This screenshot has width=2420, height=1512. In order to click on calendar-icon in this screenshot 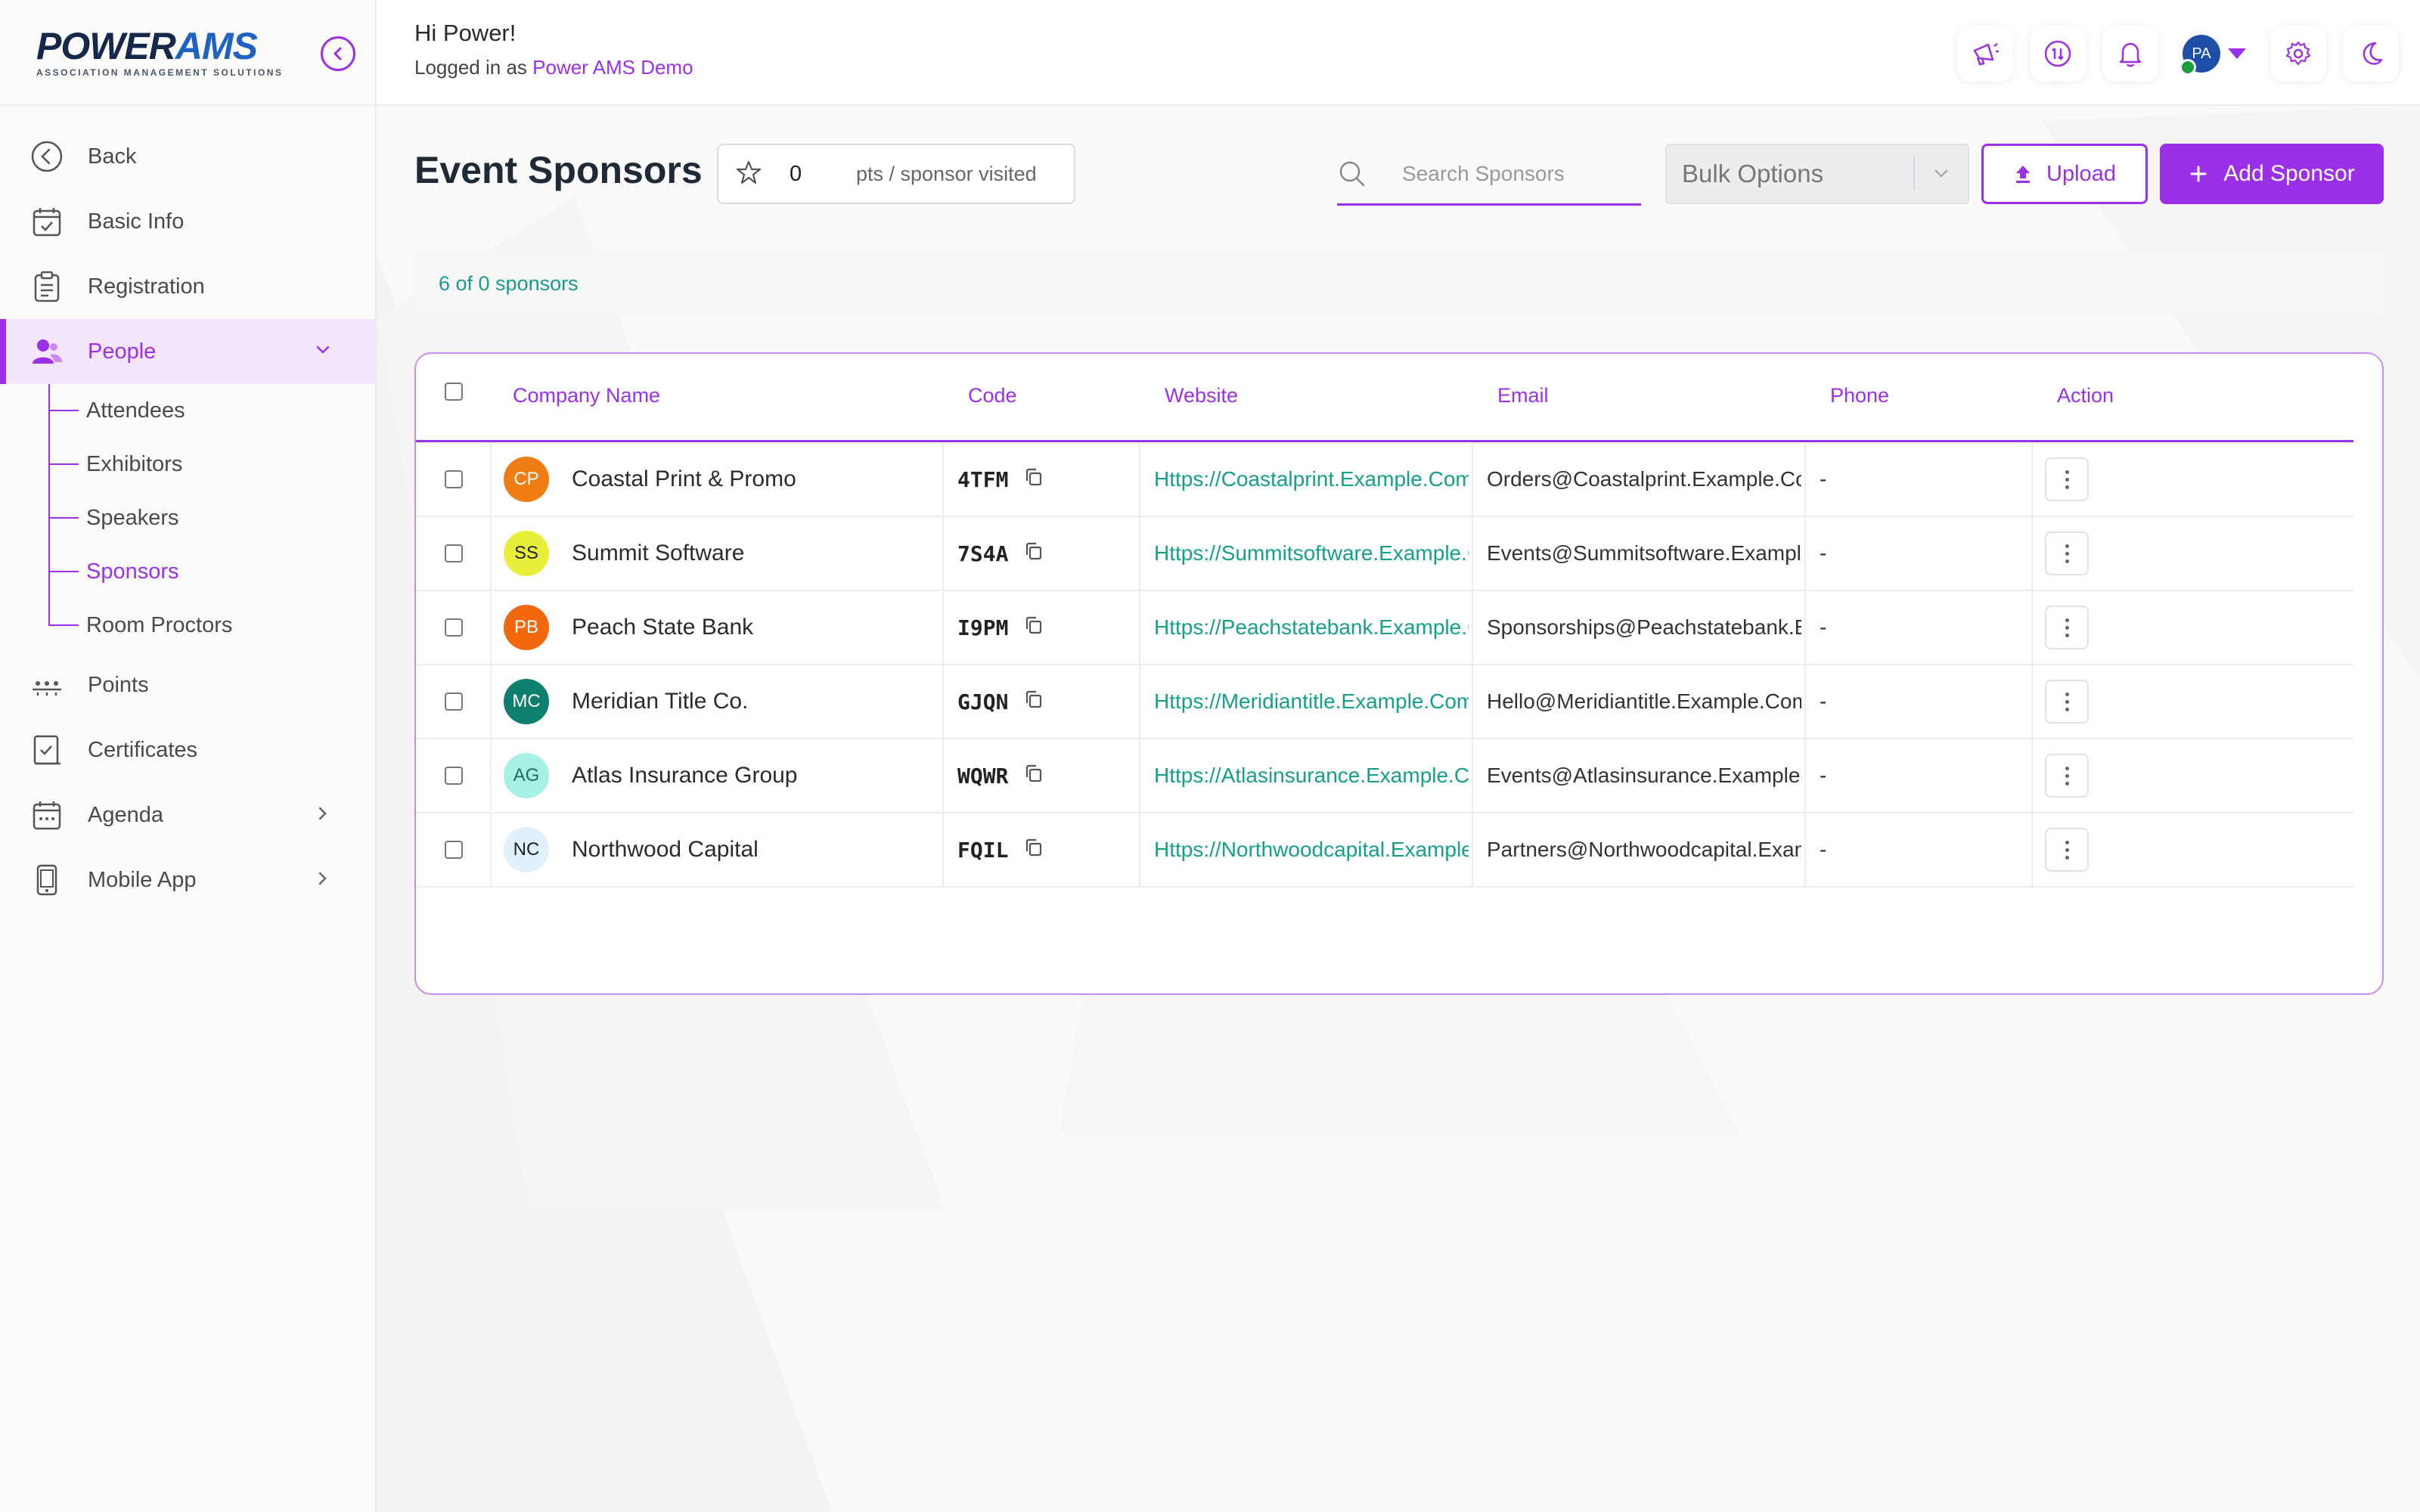, I will do `click(47, 815)`.